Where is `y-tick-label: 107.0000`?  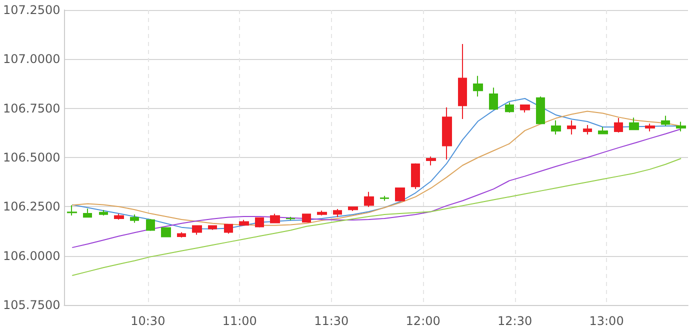 y-tick-label: 107.0000 is located at coordinates (31, 59).